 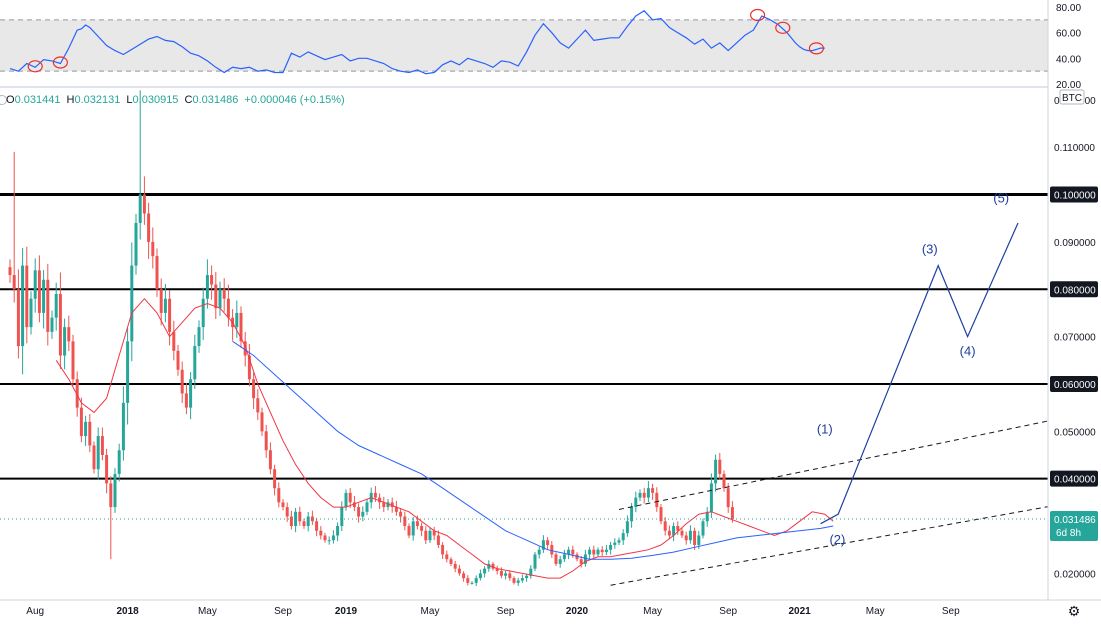 What do you see at coordinates (1074, 148) in the screenshot?
I see `price-tick-label: 0.110000` at bounding box center [1074, 148].